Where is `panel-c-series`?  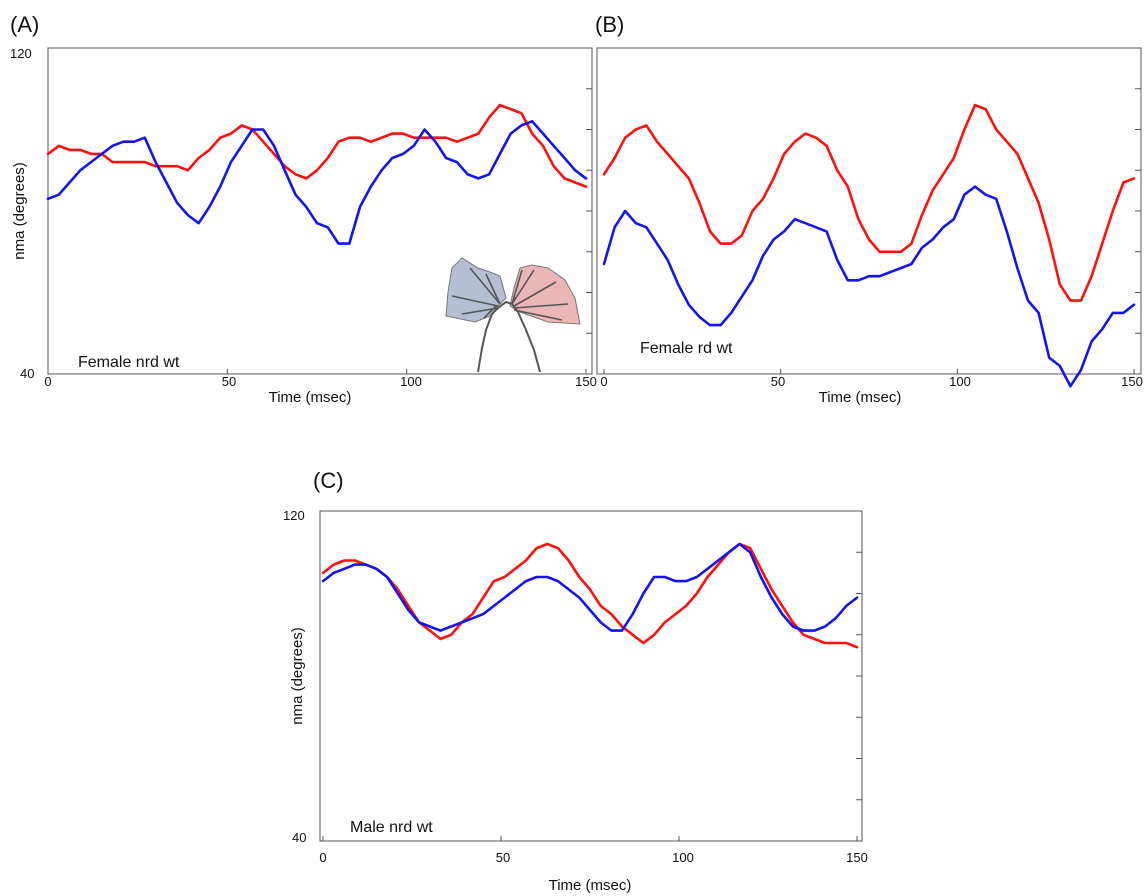
panel-c-series is located at coordinates (590, 595).